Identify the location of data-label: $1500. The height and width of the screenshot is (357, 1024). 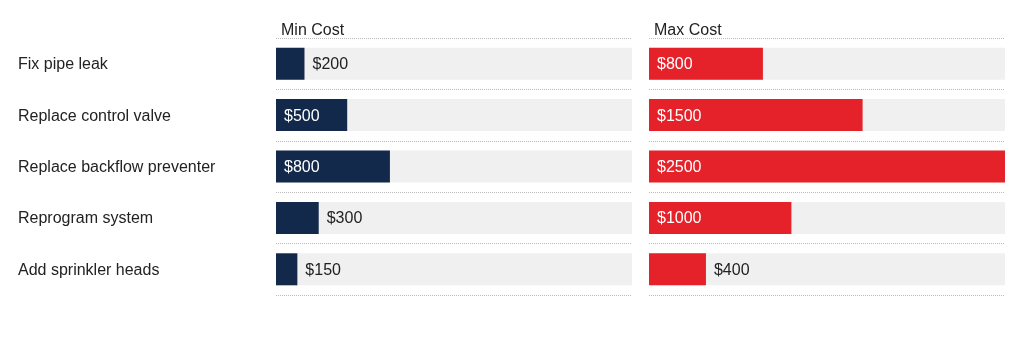
(679, 115).